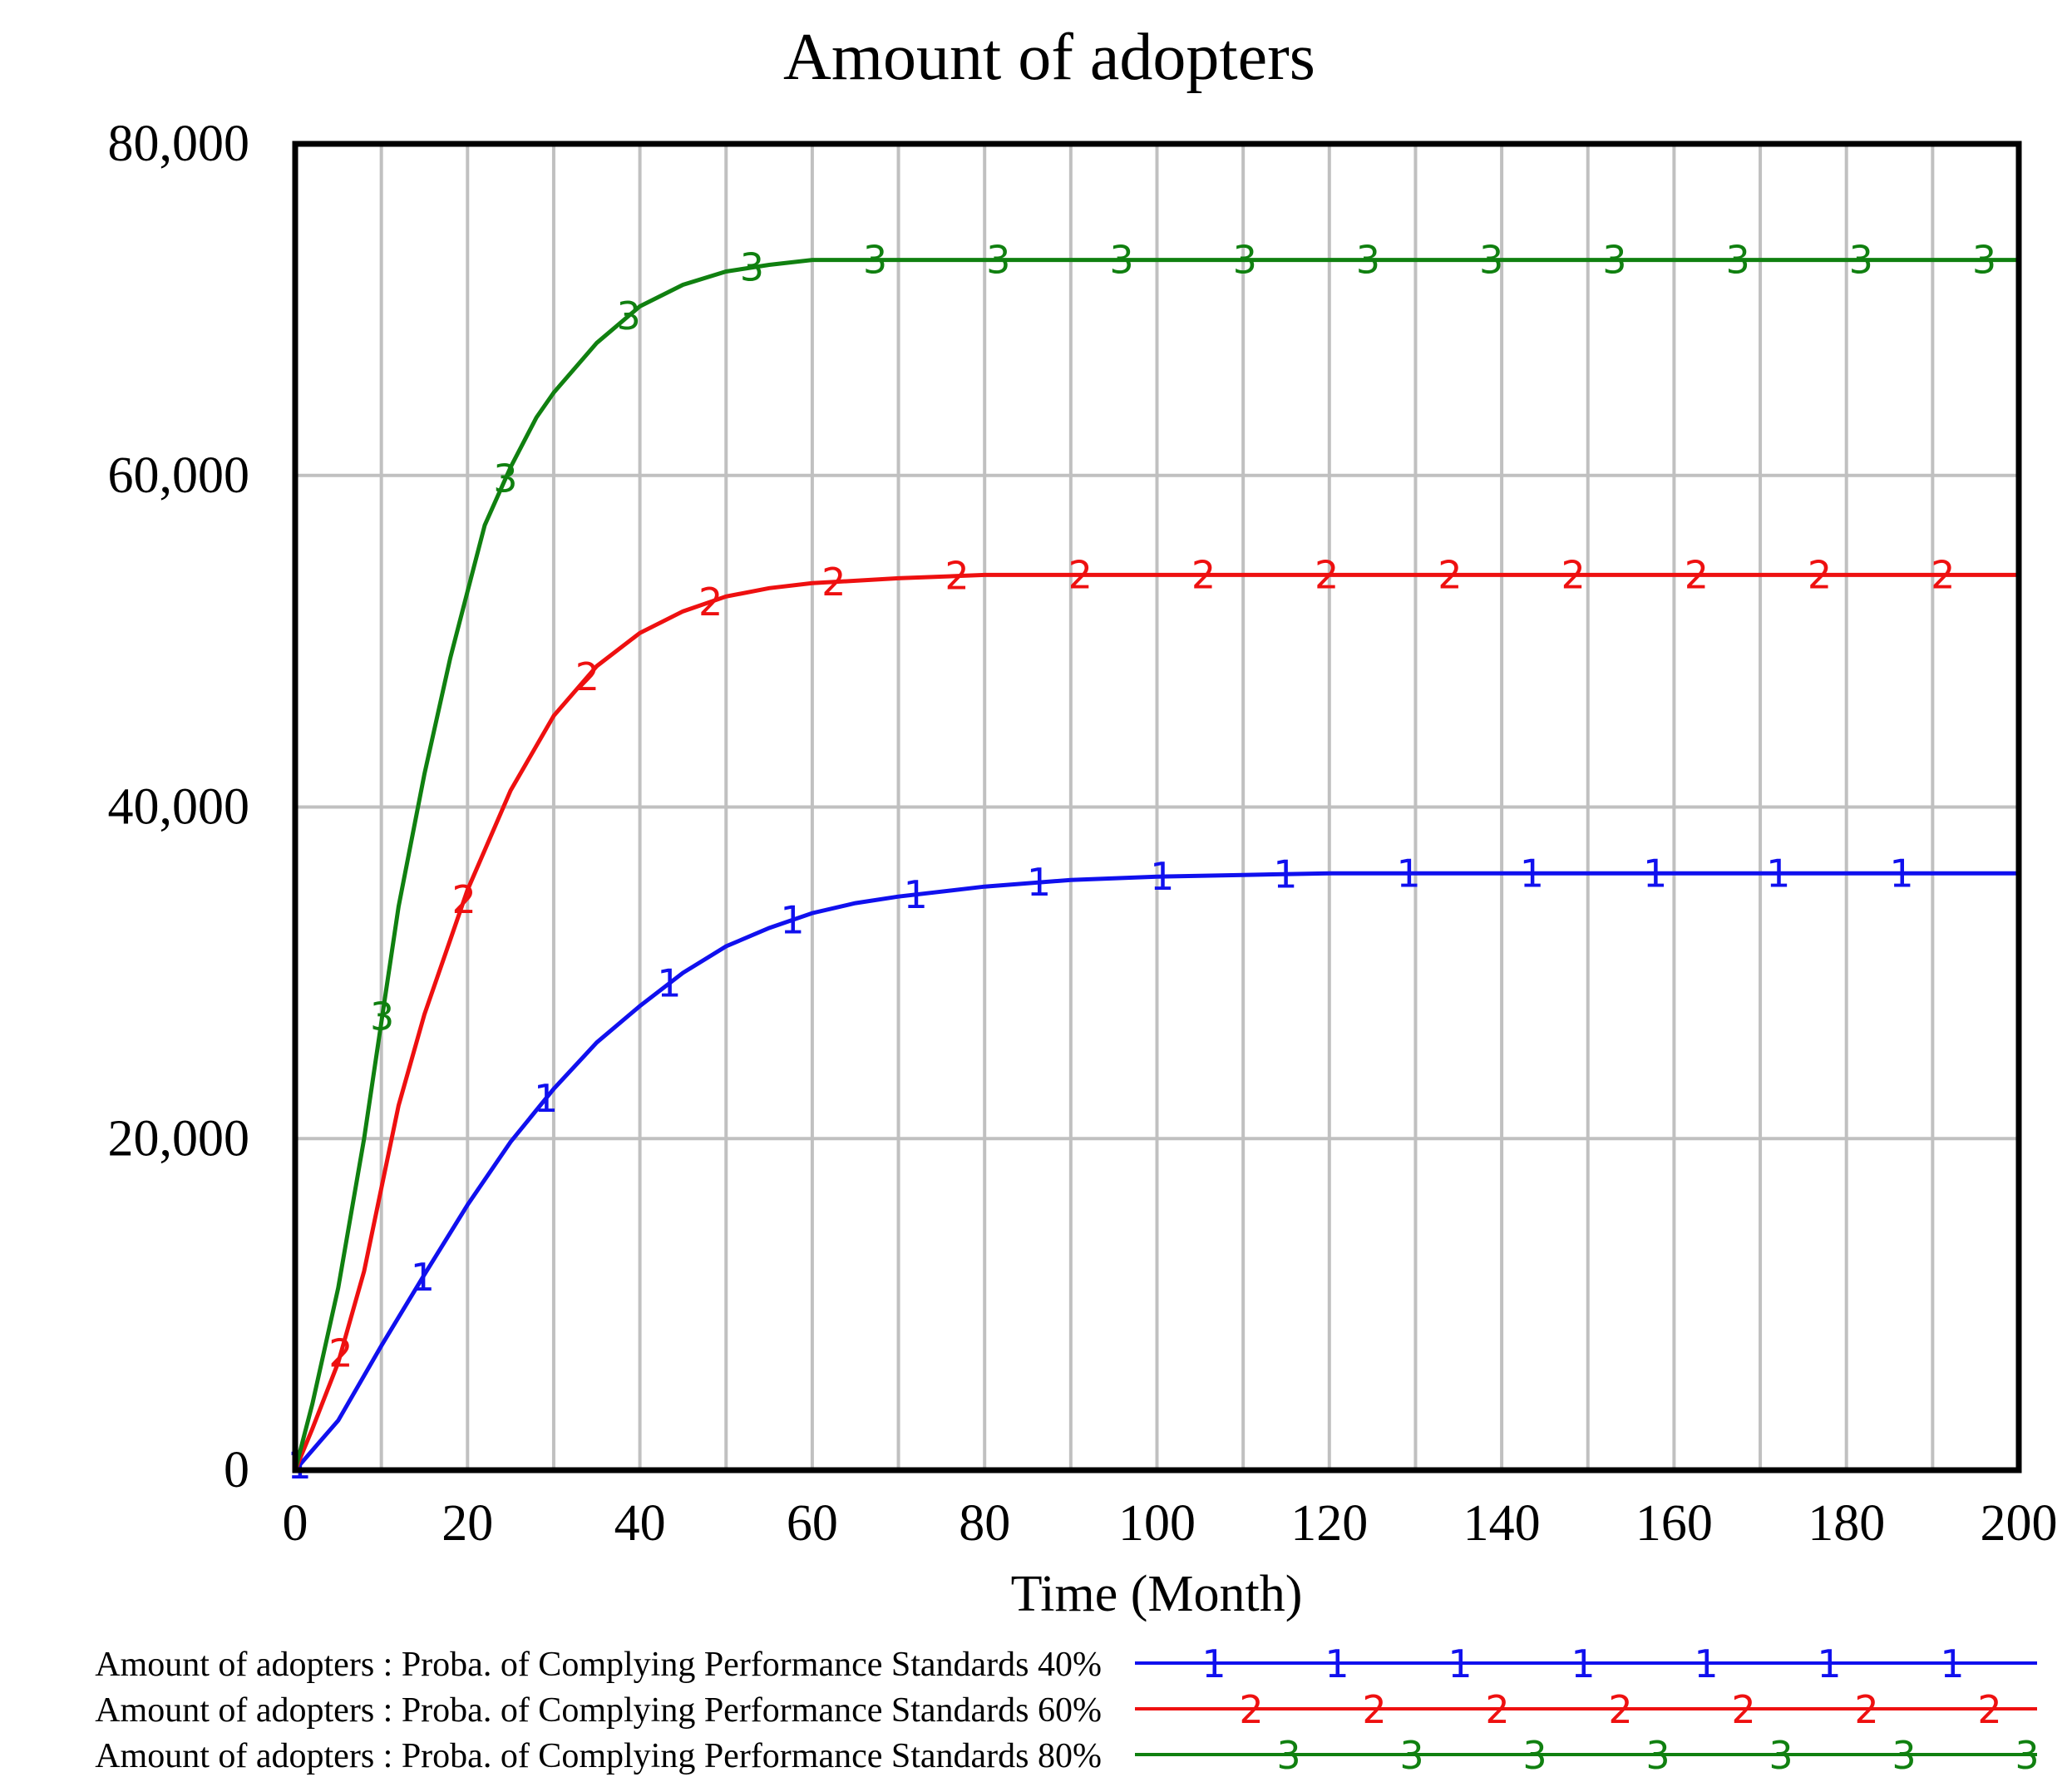 This screenshot has width=2072, height=1782. I want to click on x-tick-label: 80, so click(985, 1523).